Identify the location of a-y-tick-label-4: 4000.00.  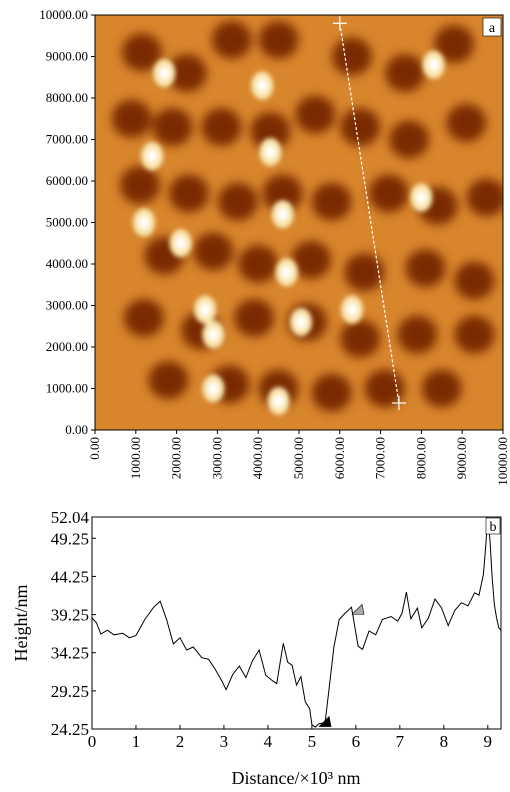
(67, 263).